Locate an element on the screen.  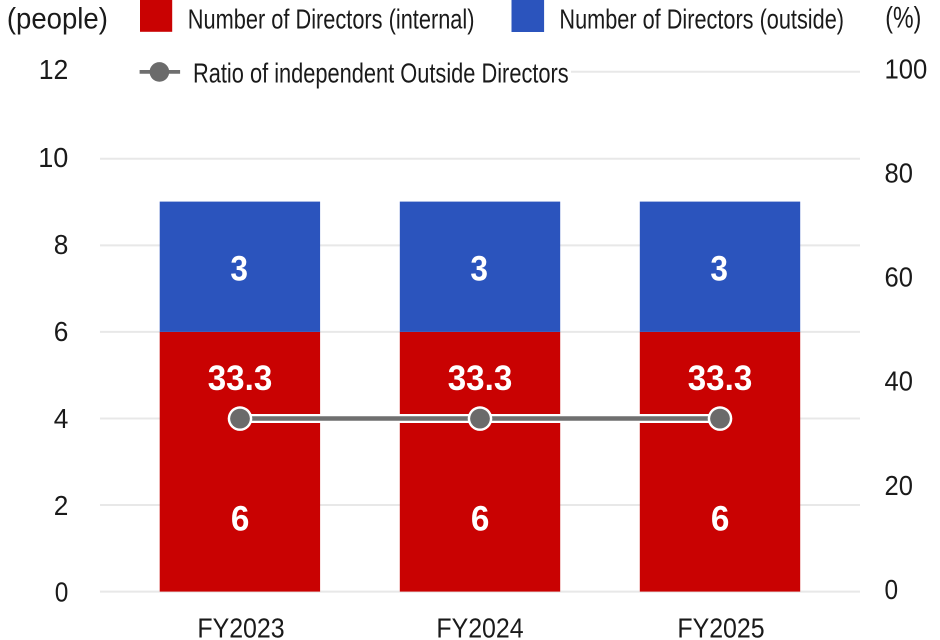
svg-text: FY2025 is located at coordinates (720, 626).